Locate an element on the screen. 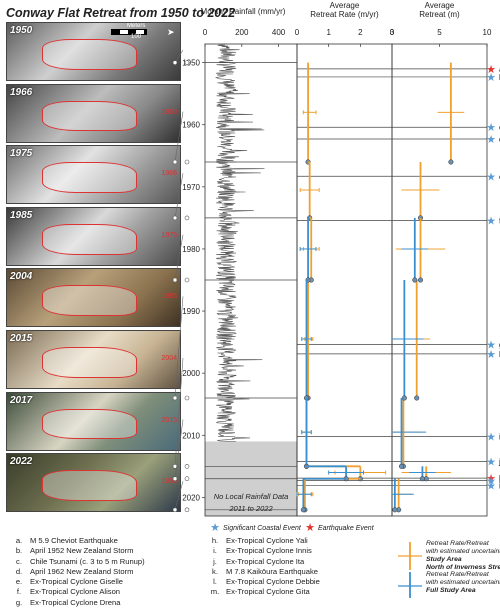  photo-outline-date: 1985 is located at coordinates (169, 297).